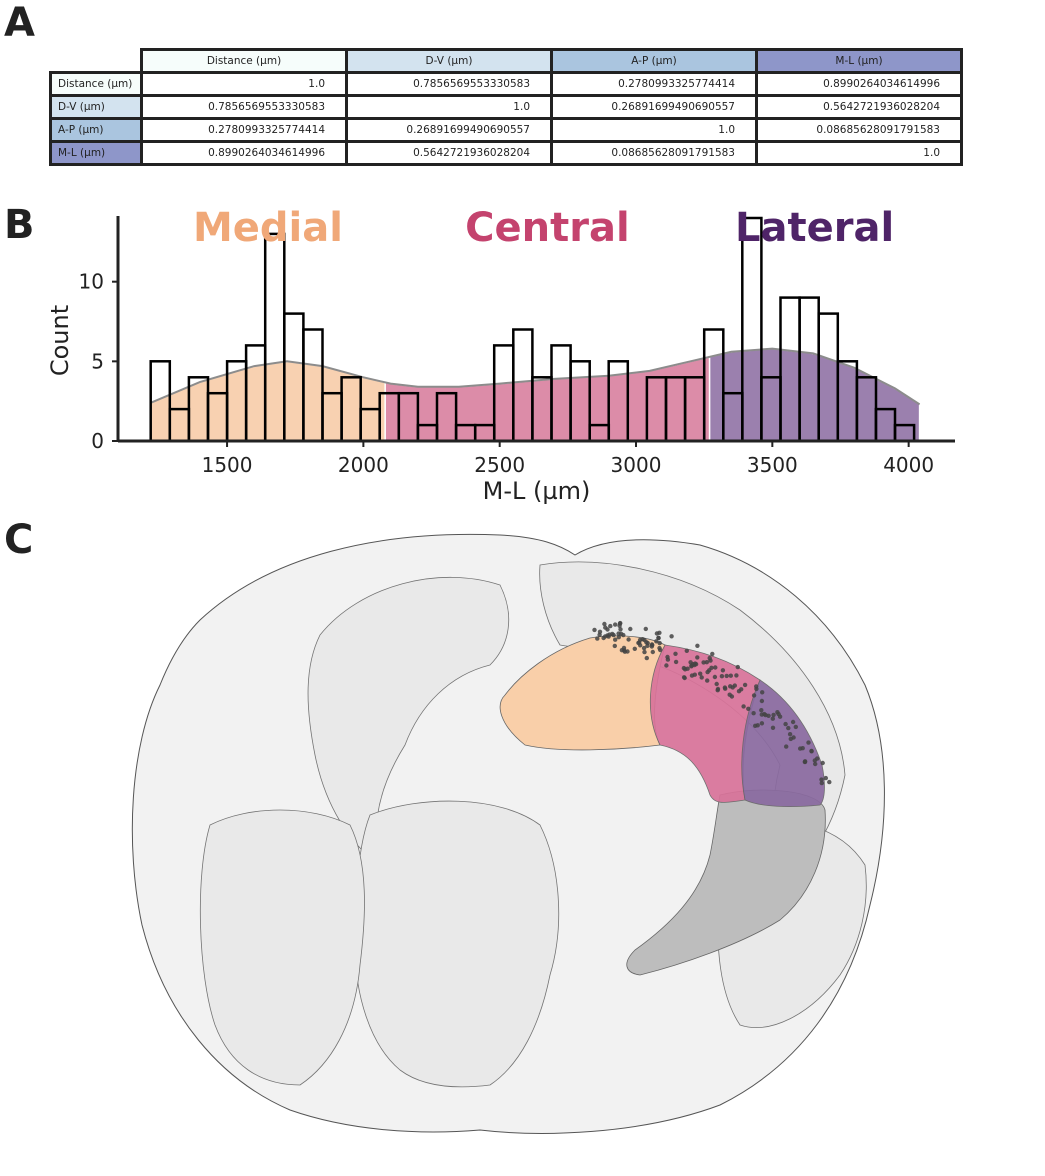  Describe the element at coordinates (97, 441) in the screenshot. I see `y-tick-label: 0` at that location.